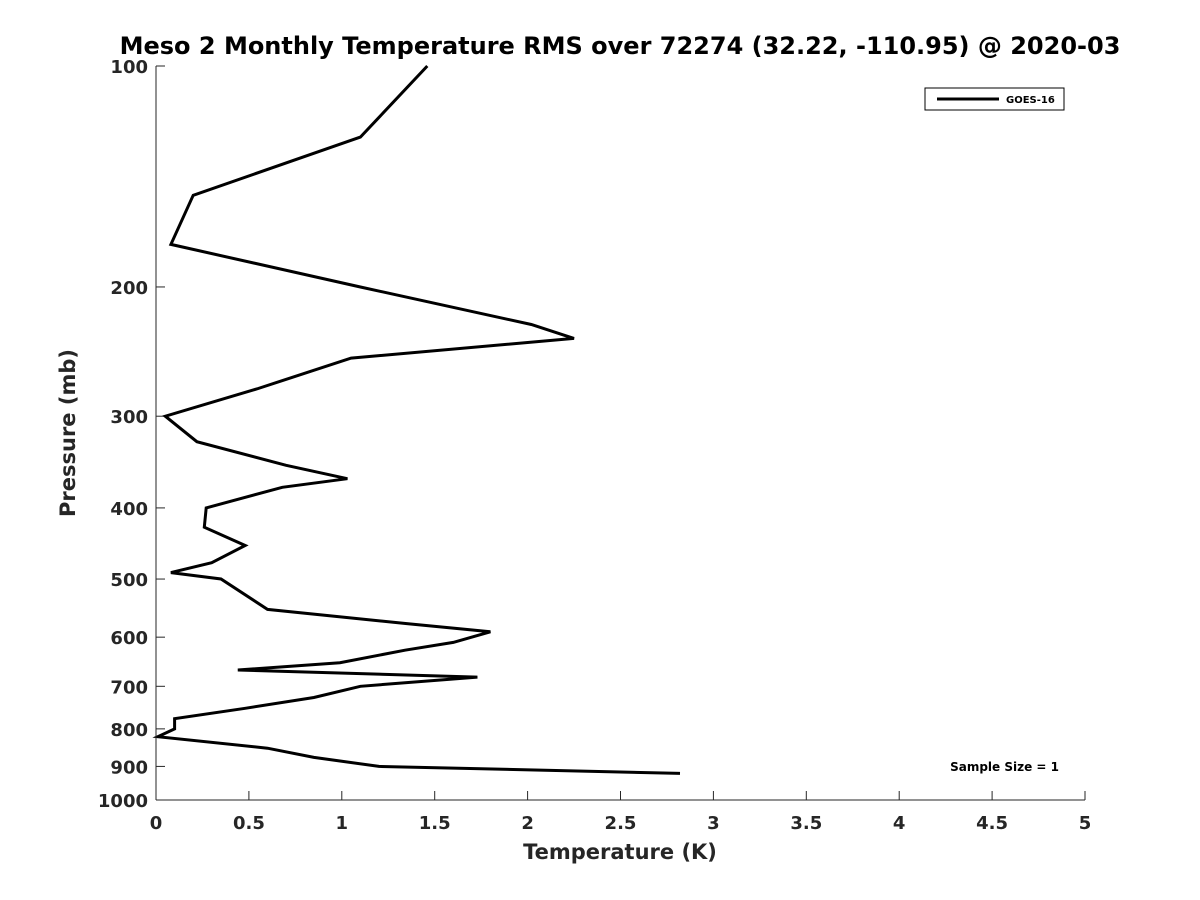 This screenshot has height=900, width=1200. What do you see at coordinates (129, 767) in the screenshot?
I see `y-tick-label: 900` at bounding box center [129, 767].